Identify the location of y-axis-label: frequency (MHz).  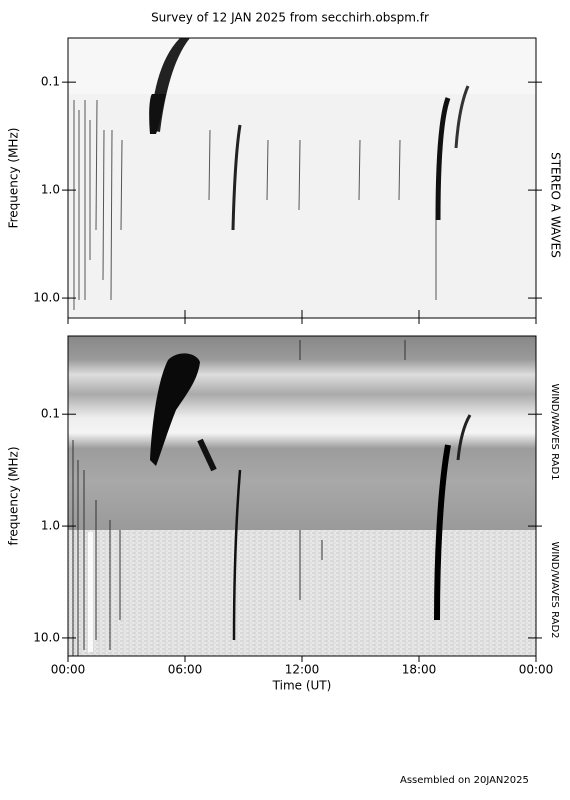
(14, 495).